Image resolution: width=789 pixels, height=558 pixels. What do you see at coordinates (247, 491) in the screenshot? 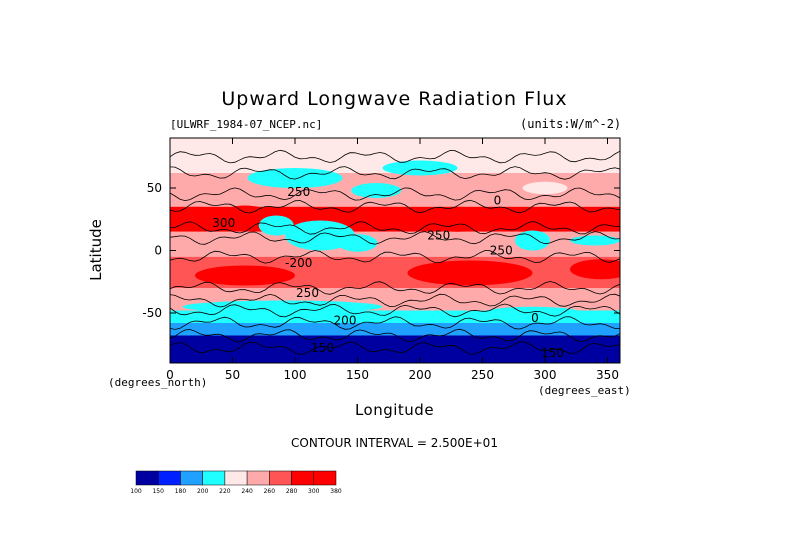
I see `colorbar-label: 240` at bounding box center [247, 491].